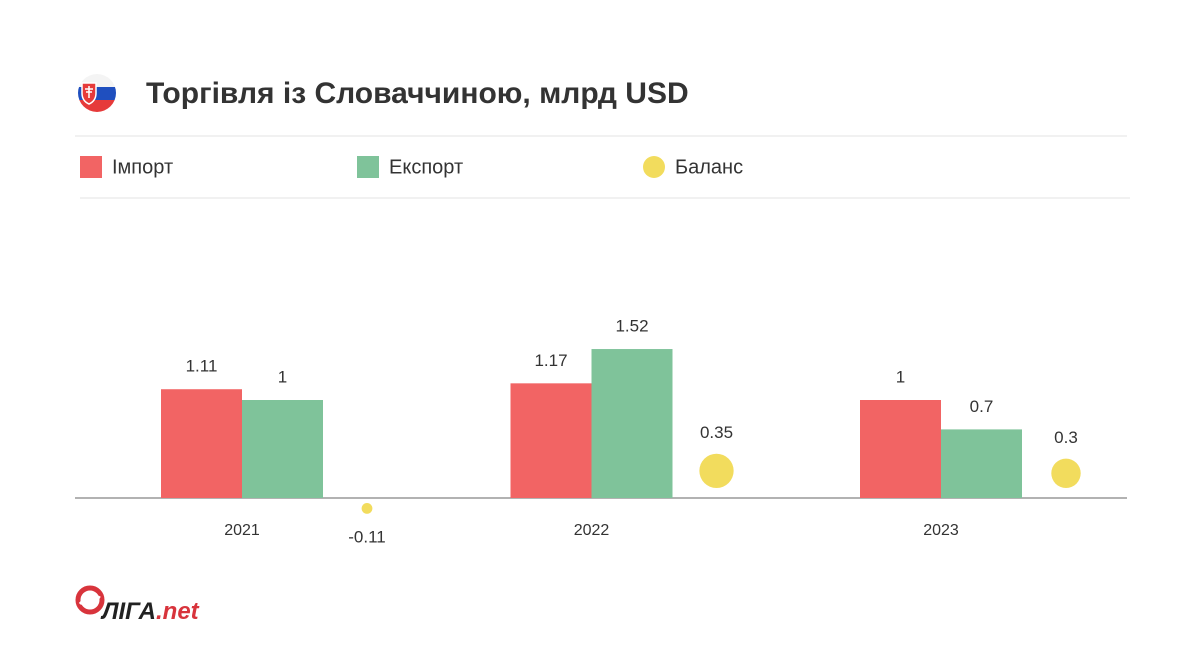 The width and height of the screenshot is (1200, 672). Describe the element at coordinates (128, 611) in the screenshot. I see `logo-name: ЛІГА` at that location.